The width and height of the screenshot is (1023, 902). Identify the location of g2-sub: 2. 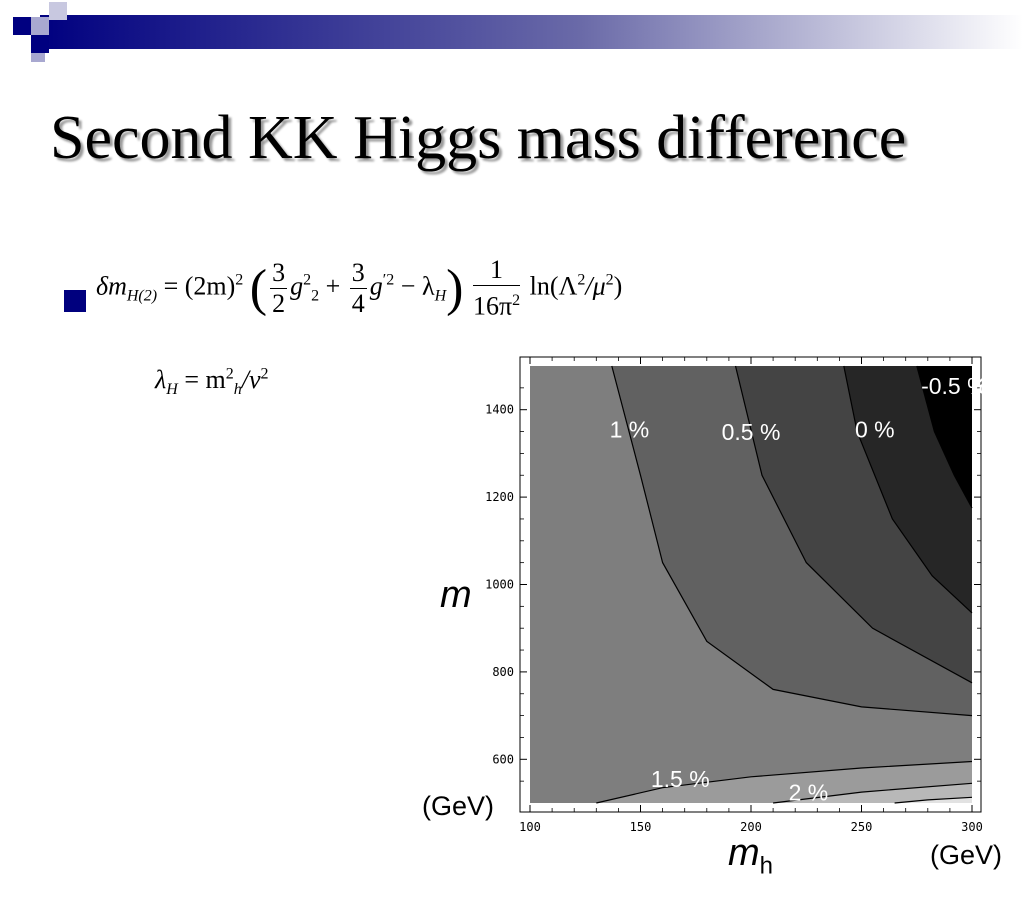
(315, 296).